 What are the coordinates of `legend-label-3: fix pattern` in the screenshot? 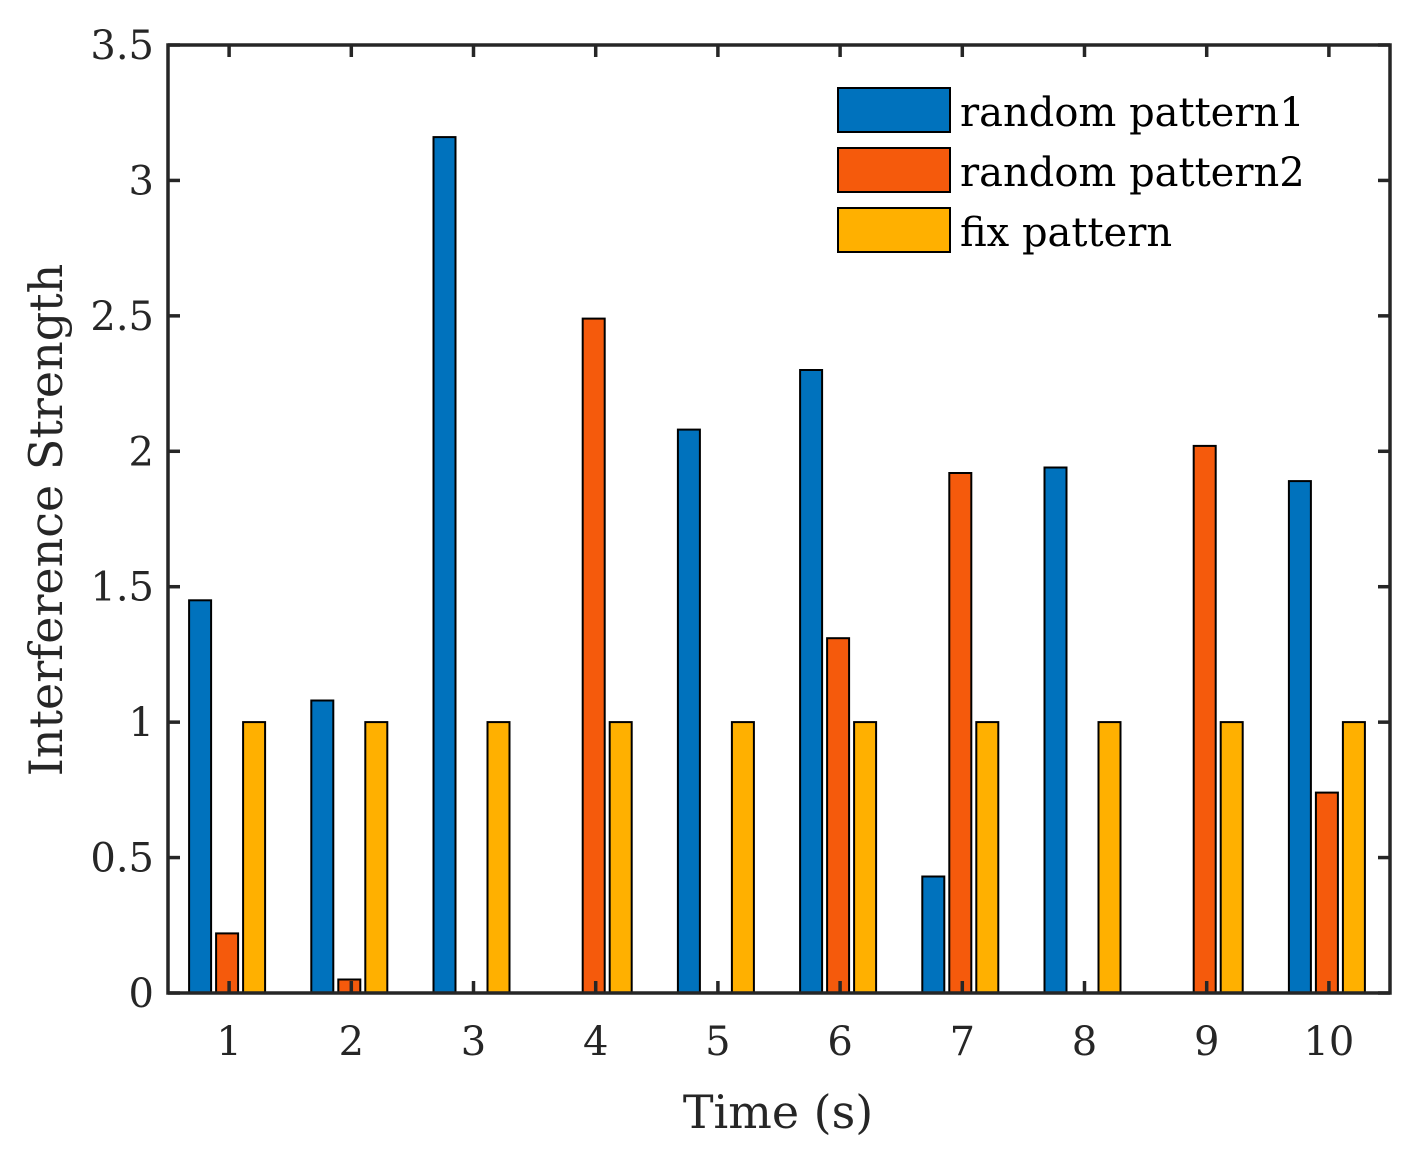 It's located at (1066, 233).